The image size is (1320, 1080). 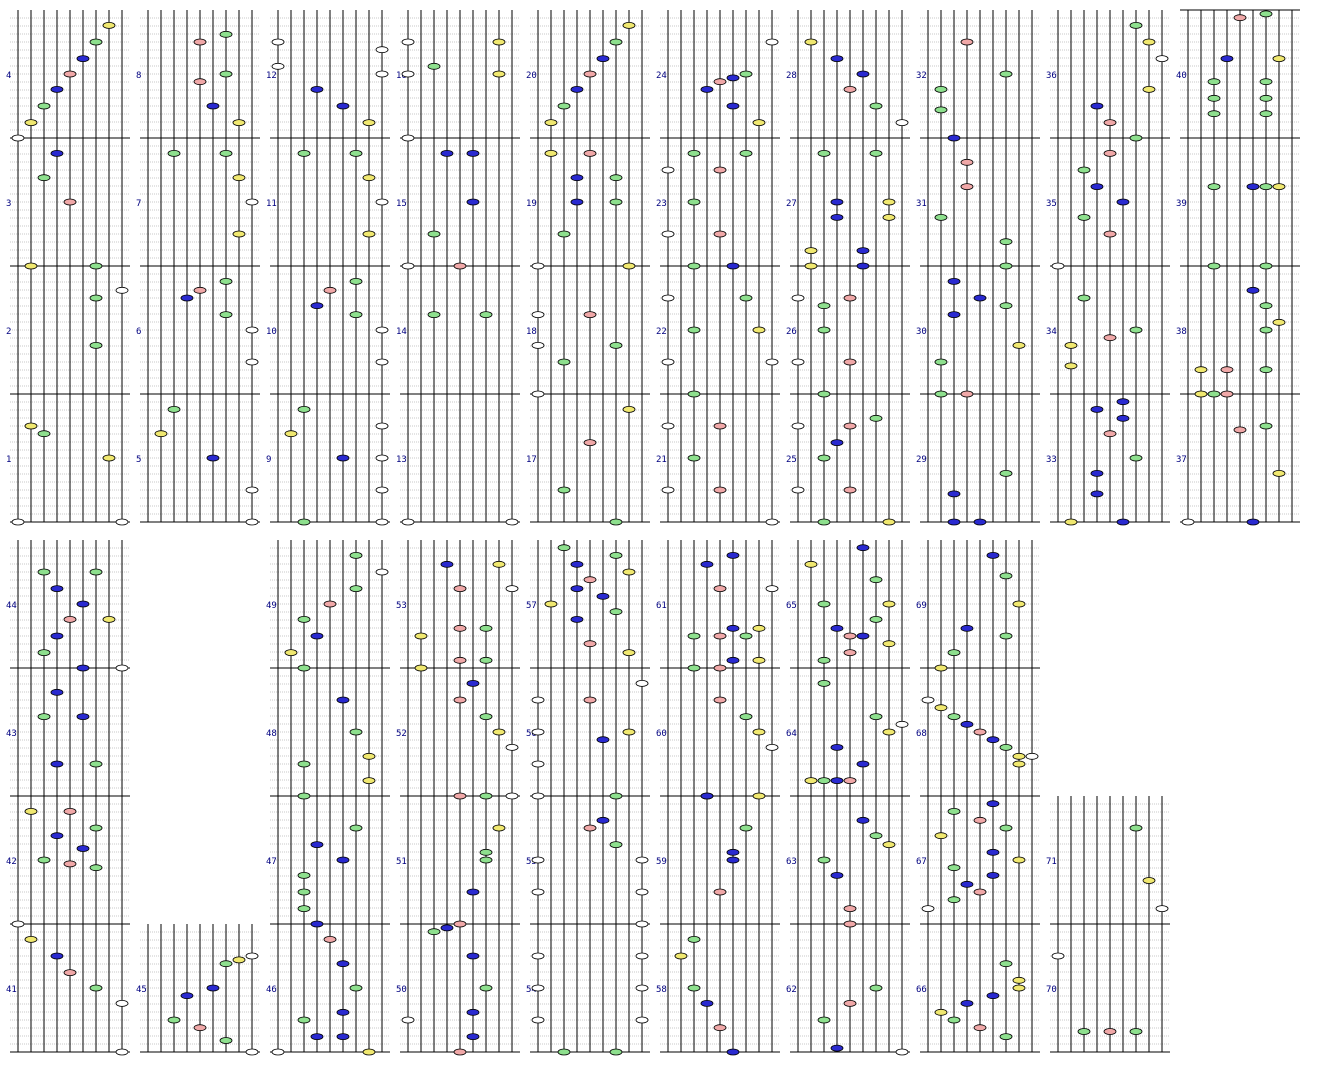 I want to click on measure-number: 30, so click(x=921, y=332).